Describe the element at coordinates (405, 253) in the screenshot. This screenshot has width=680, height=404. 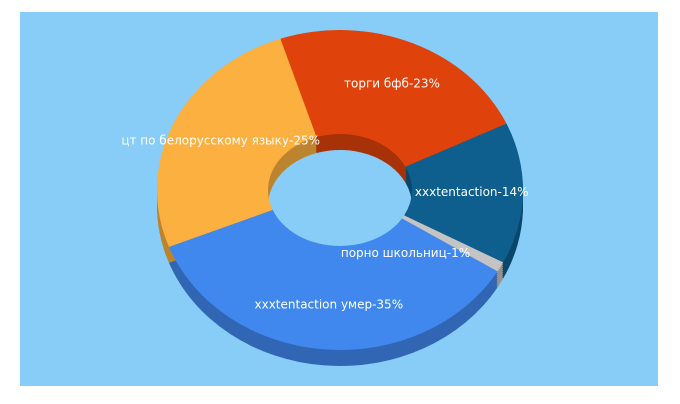
I see `data-label: порно школьниц-1%` at that location.